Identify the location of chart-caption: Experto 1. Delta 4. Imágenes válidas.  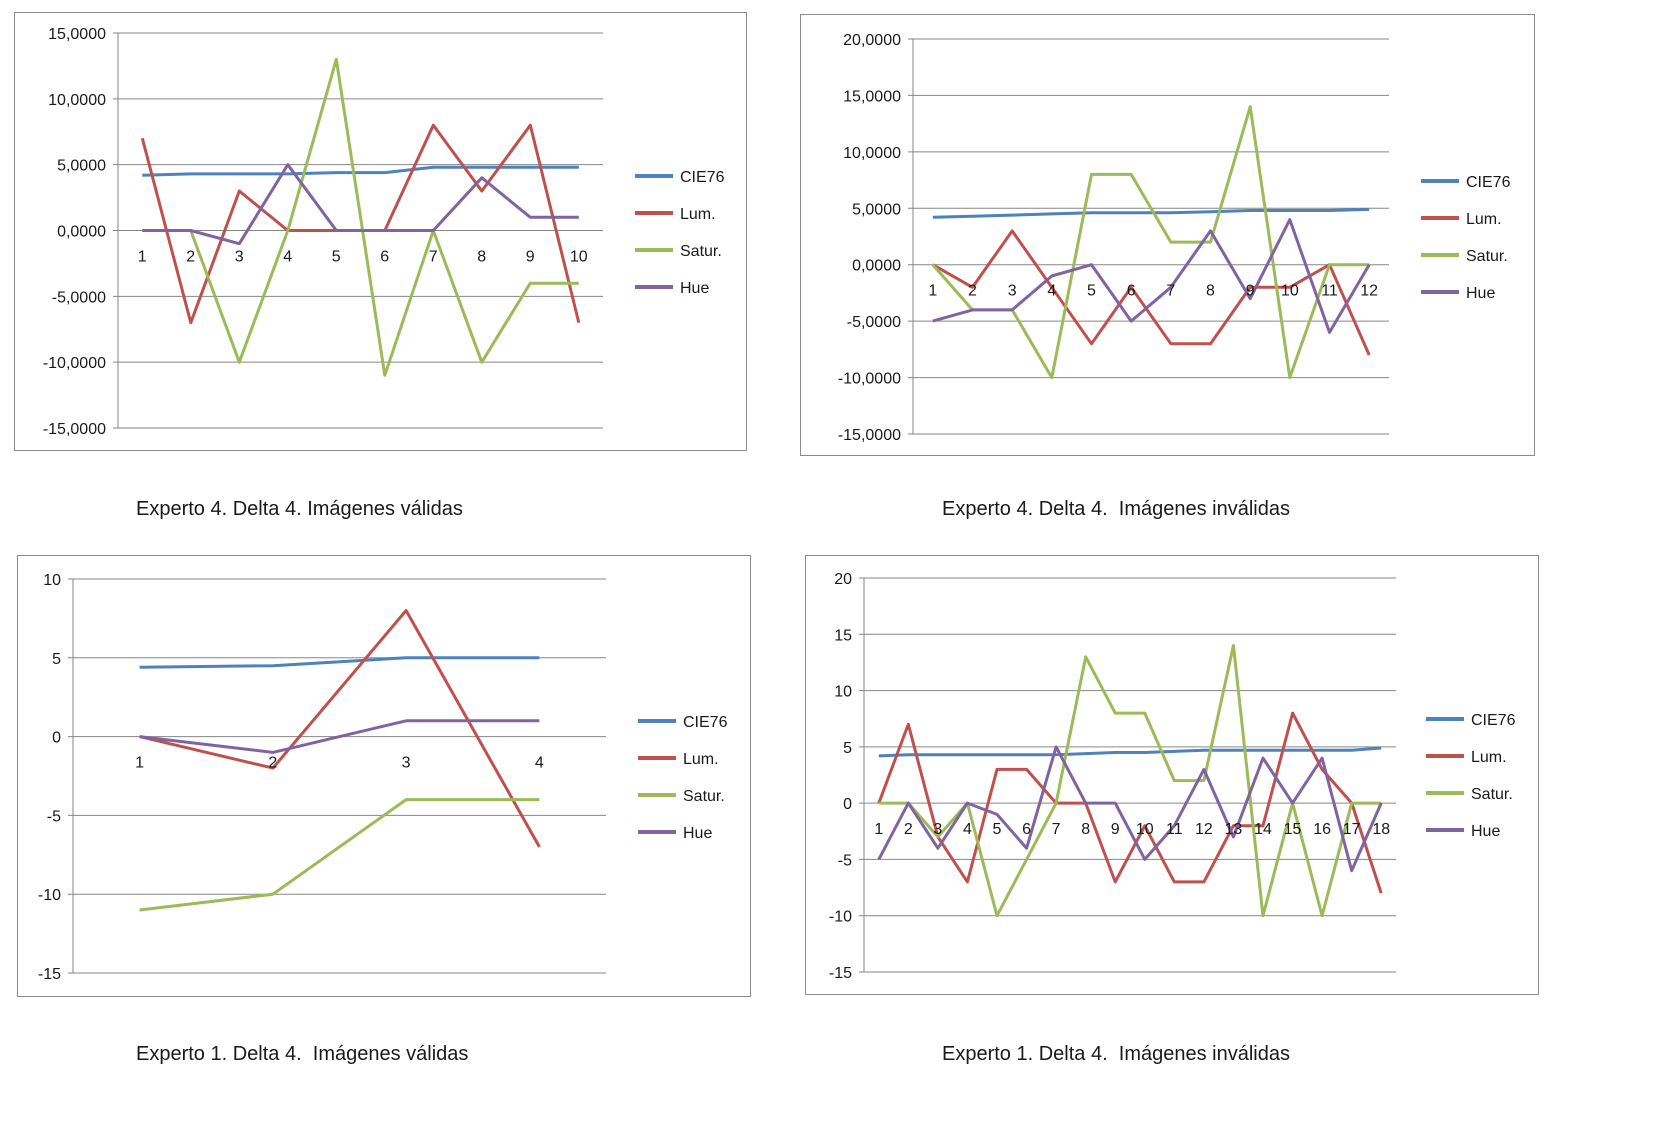
(302, 1054).